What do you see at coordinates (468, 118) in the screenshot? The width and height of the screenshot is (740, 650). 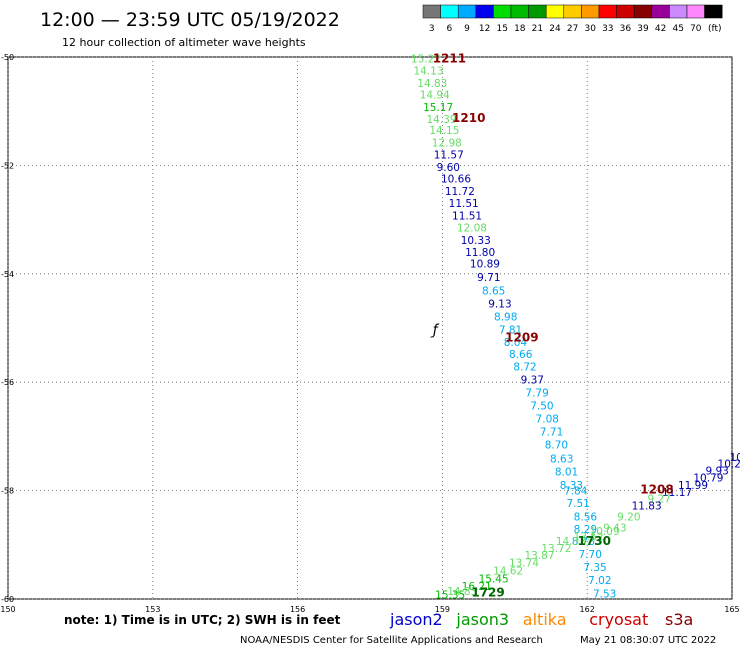 I see `time-label: 1210` at bounding box center [468, 118].